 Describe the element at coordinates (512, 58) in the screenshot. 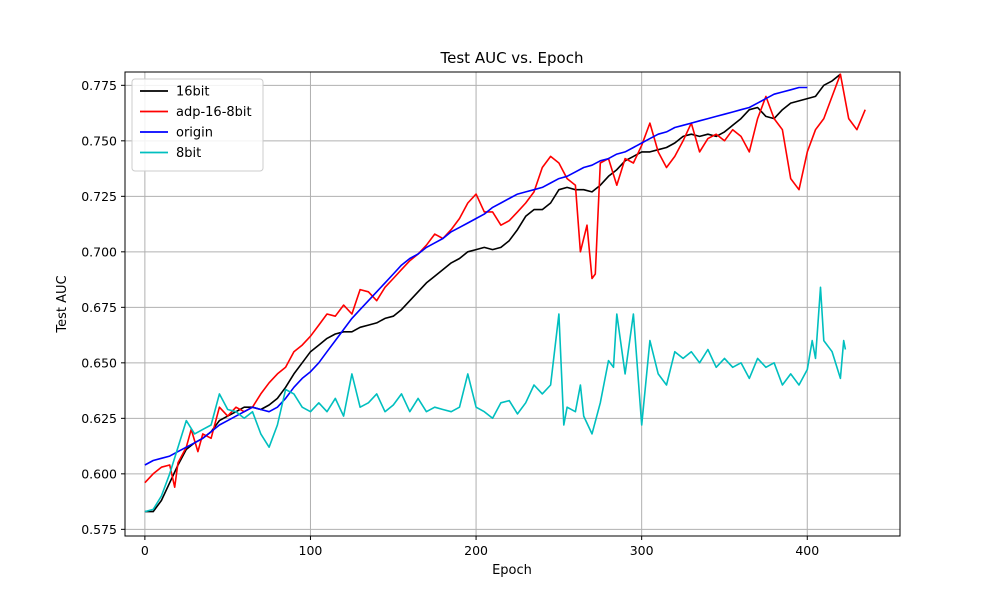

I see `chart-title: Test AUC vs. Epoch` at that location.